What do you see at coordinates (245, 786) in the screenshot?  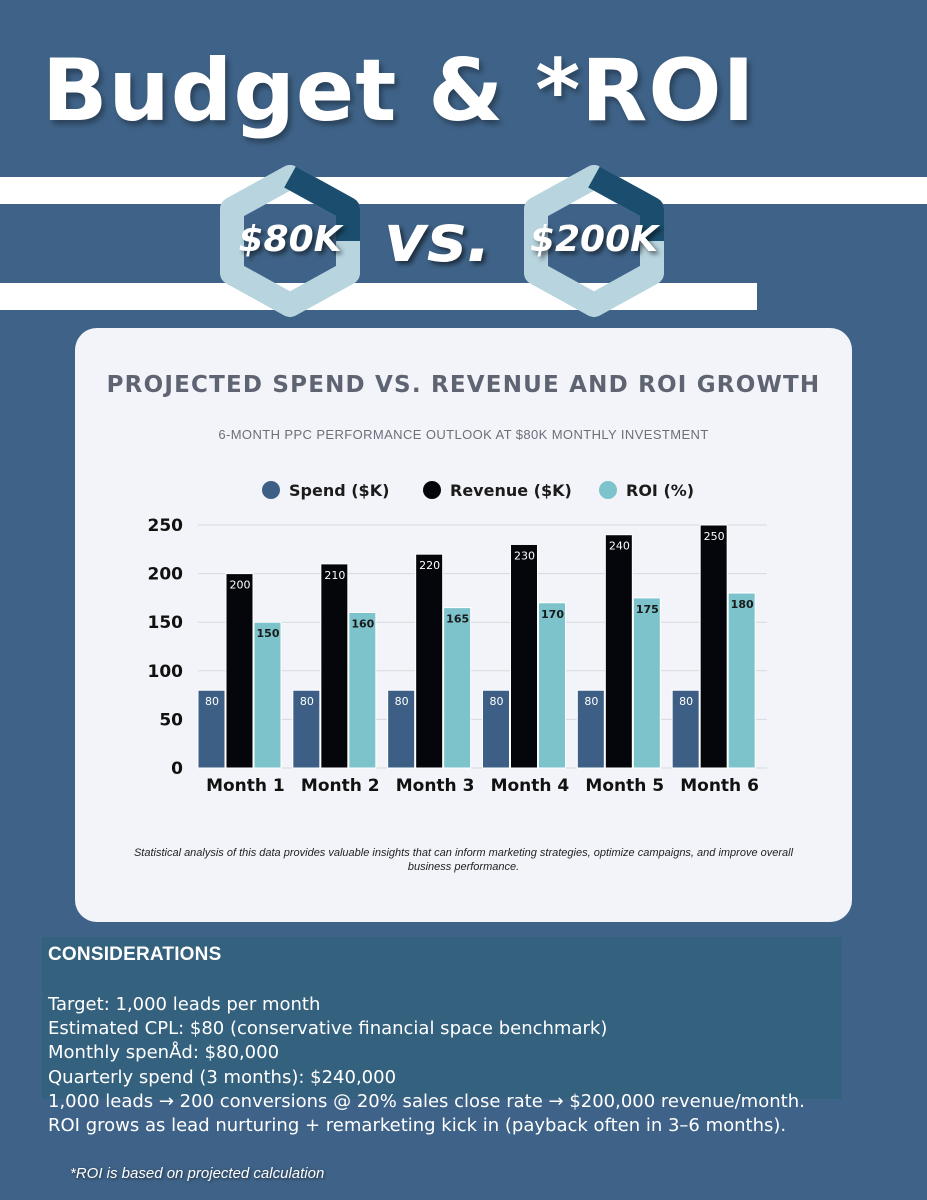 I see `x-tick-label: Month 1` at bounding box center [245, 786].